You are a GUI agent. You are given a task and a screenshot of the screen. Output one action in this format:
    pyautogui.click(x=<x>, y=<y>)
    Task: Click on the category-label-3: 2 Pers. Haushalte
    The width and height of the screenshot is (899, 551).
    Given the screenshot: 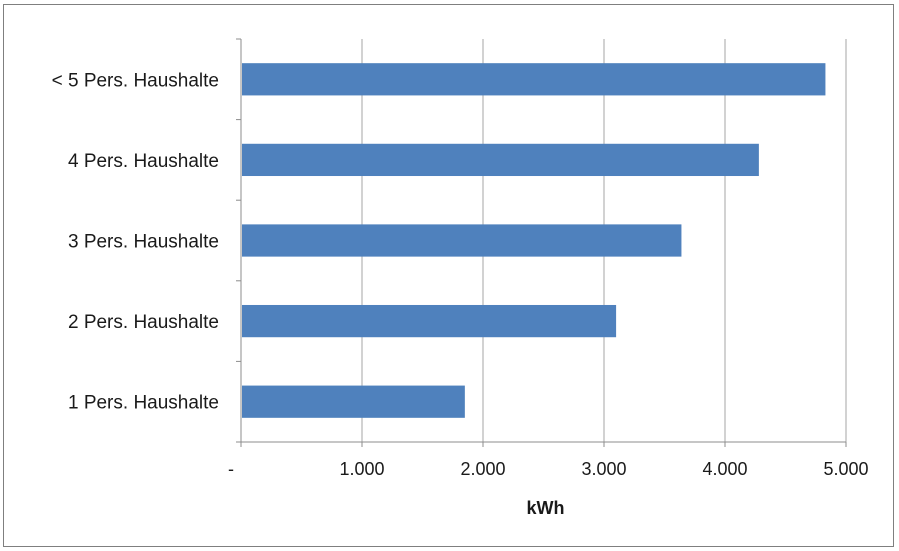 What is the action you would take?
    pyautogui.click(x=143, y=322)
    